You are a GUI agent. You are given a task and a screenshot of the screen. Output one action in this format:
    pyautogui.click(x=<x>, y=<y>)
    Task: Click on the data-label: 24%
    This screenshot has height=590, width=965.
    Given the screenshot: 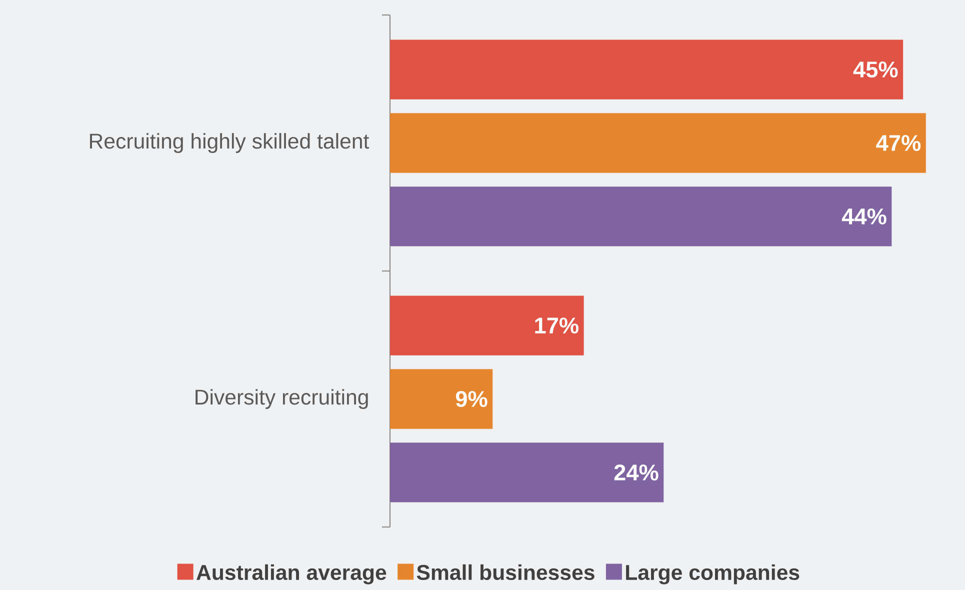 What is the action you would take?
    pyautogui.click(x=636, y=472)
    